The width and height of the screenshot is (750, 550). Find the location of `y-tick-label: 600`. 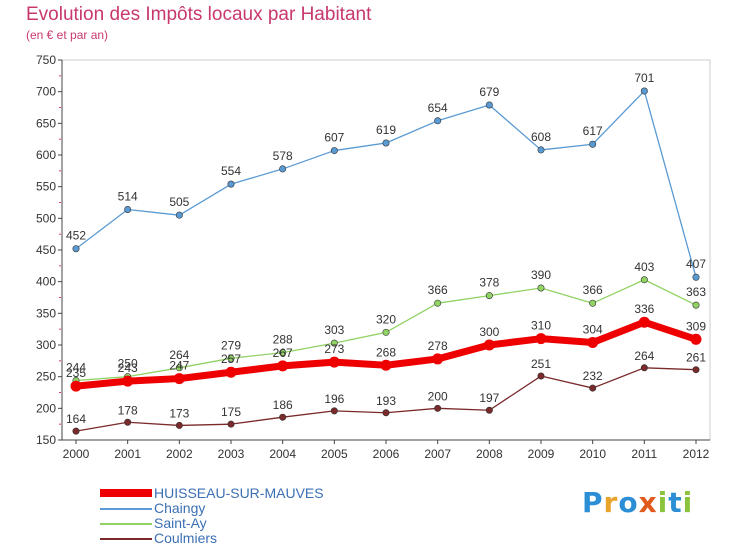

y-tick-label: 600 is located at coordinates (46, 155).